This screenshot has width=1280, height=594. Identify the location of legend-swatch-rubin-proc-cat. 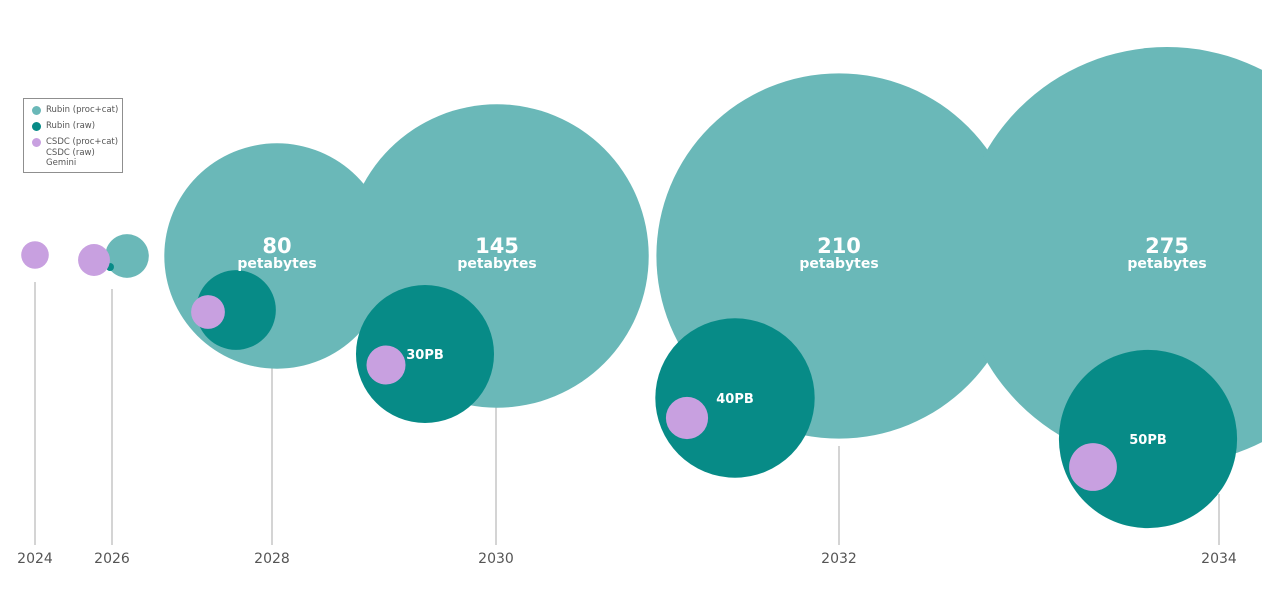
(36, 110).